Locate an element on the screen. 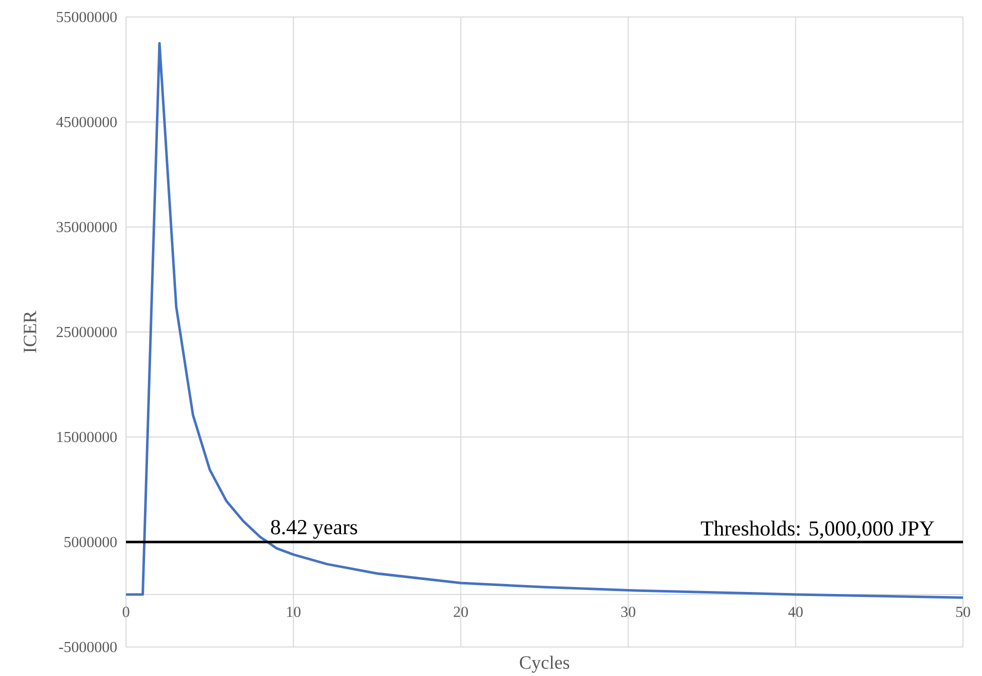 This screenshot has height=676, width=982. y-tick-label: 45000000 is located at coordinates (86, 122).